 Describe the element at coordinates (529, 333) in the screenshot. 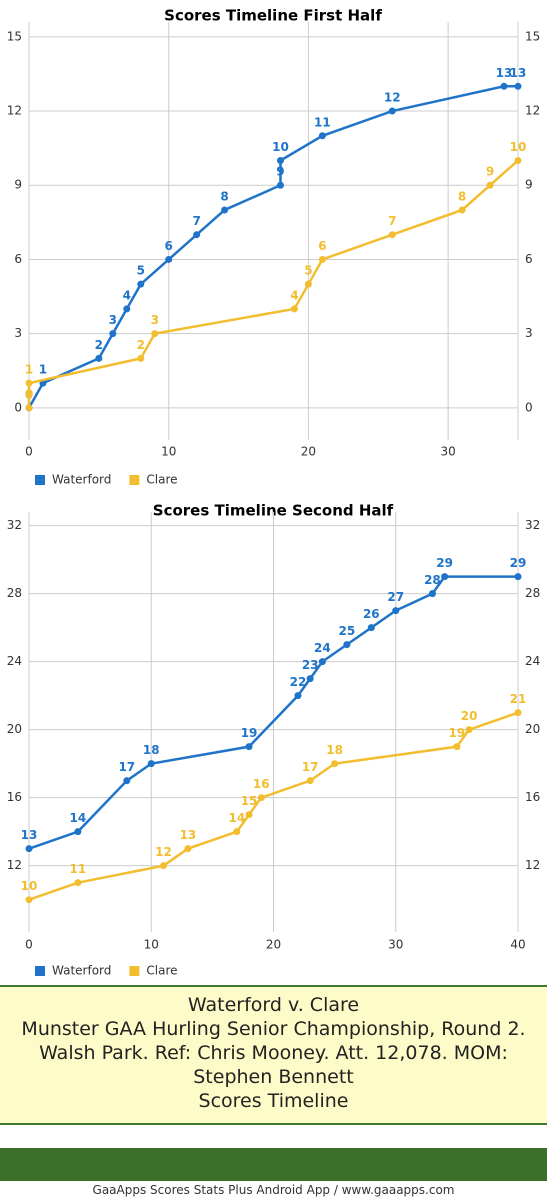

I see `y-tick-label: 3` at that location.